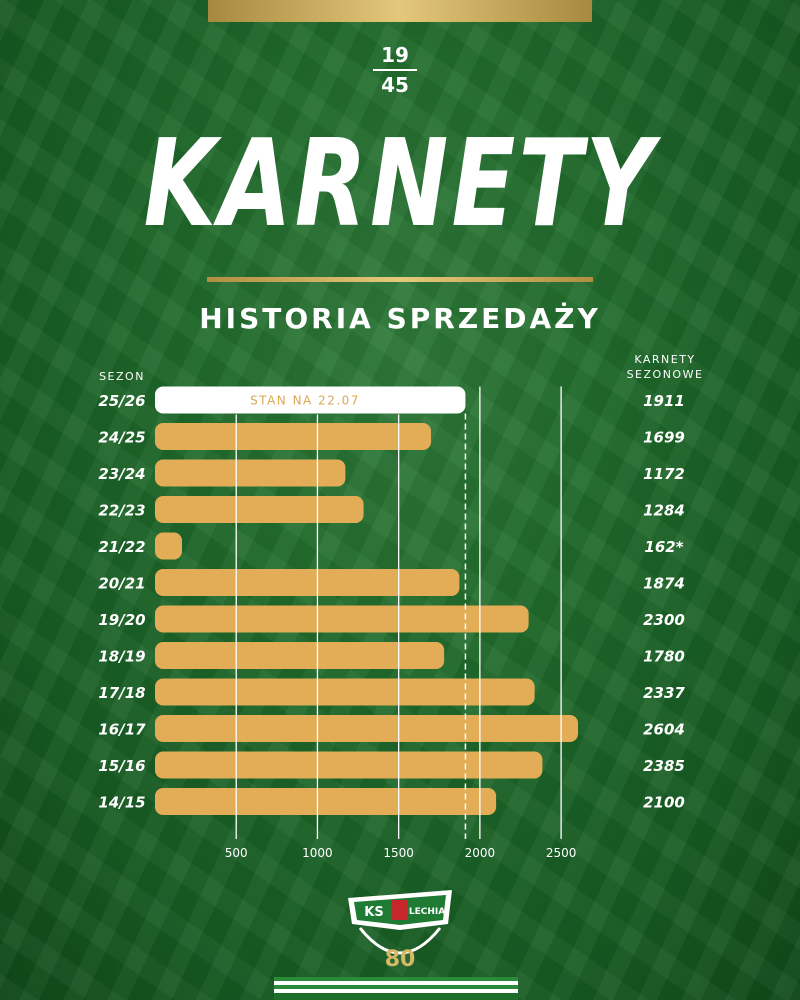 This screenshot has height=1000, width=800. What do you see at coordinates (400, 279) in the screenshot?
I see `title-gold-rule` at bounding box center [400, 279].